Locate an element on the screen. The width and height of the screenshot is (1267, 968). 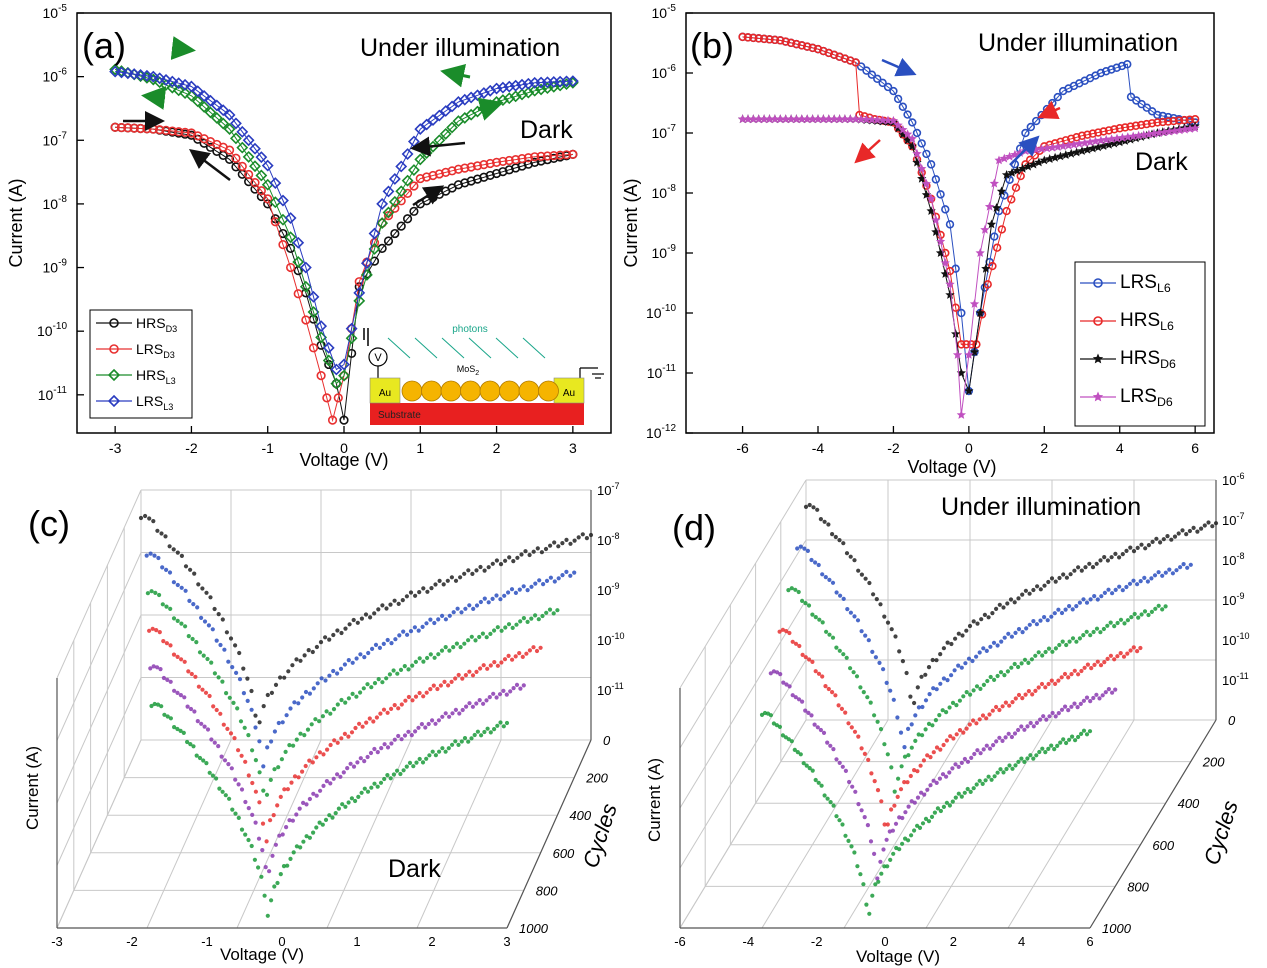
y-tick-label: 10-9 is located at coordinates (55, 267).